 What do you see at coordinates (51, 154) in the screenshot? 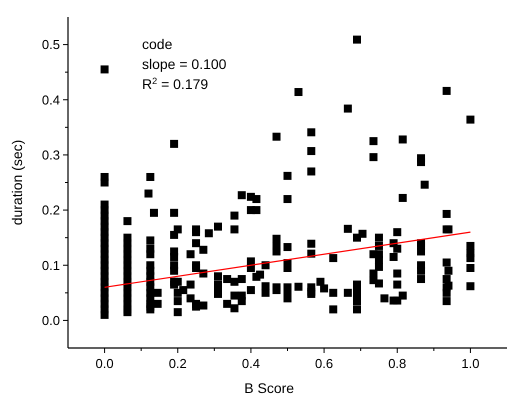
I see `y-tick-label: 0.3` at bounding box center [51, 154].